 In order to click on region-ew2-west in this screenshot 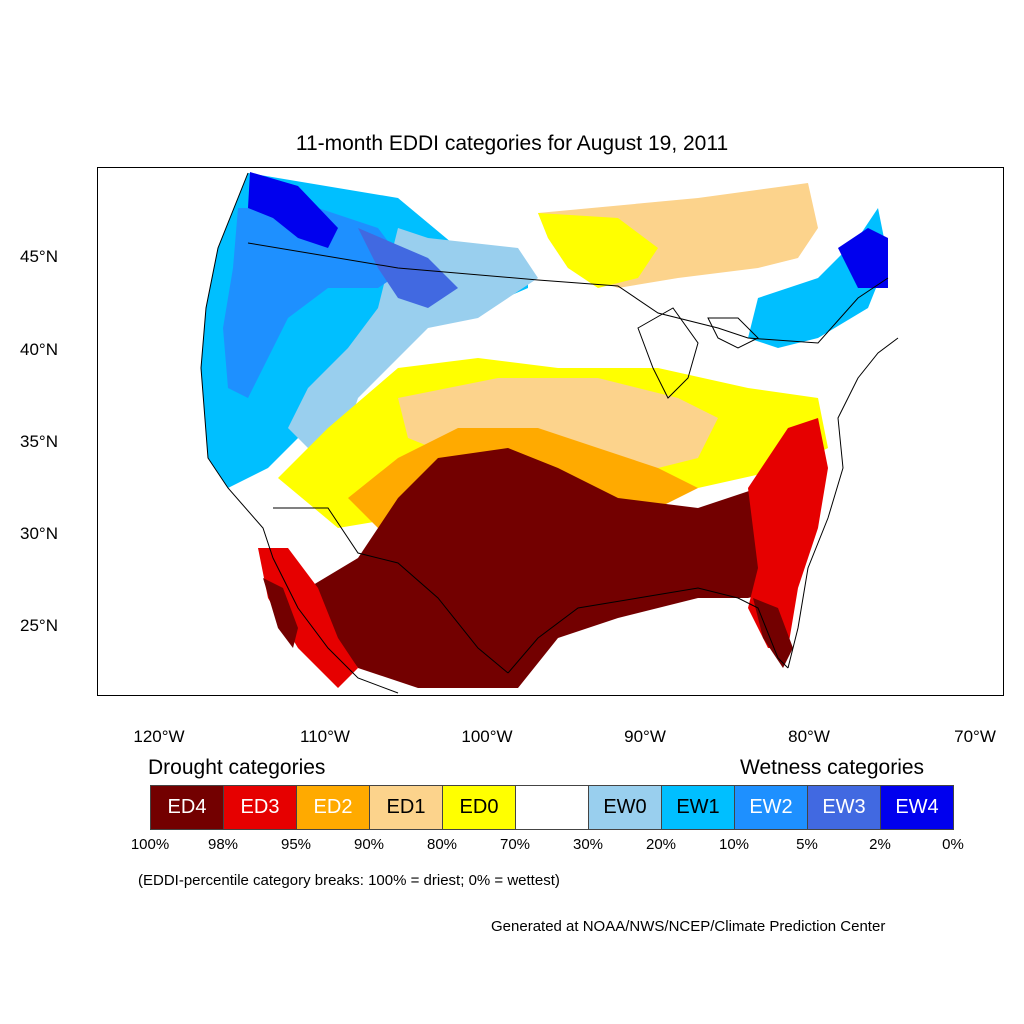, I will do `click(315, 303)`.